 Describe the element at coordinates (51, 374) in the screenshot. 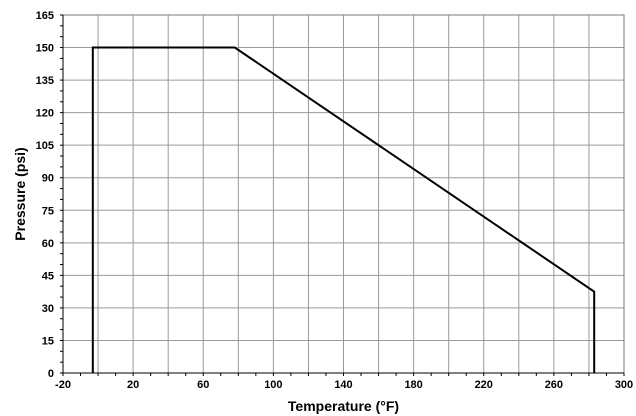

I see `y-tick-label: 0` at that location.